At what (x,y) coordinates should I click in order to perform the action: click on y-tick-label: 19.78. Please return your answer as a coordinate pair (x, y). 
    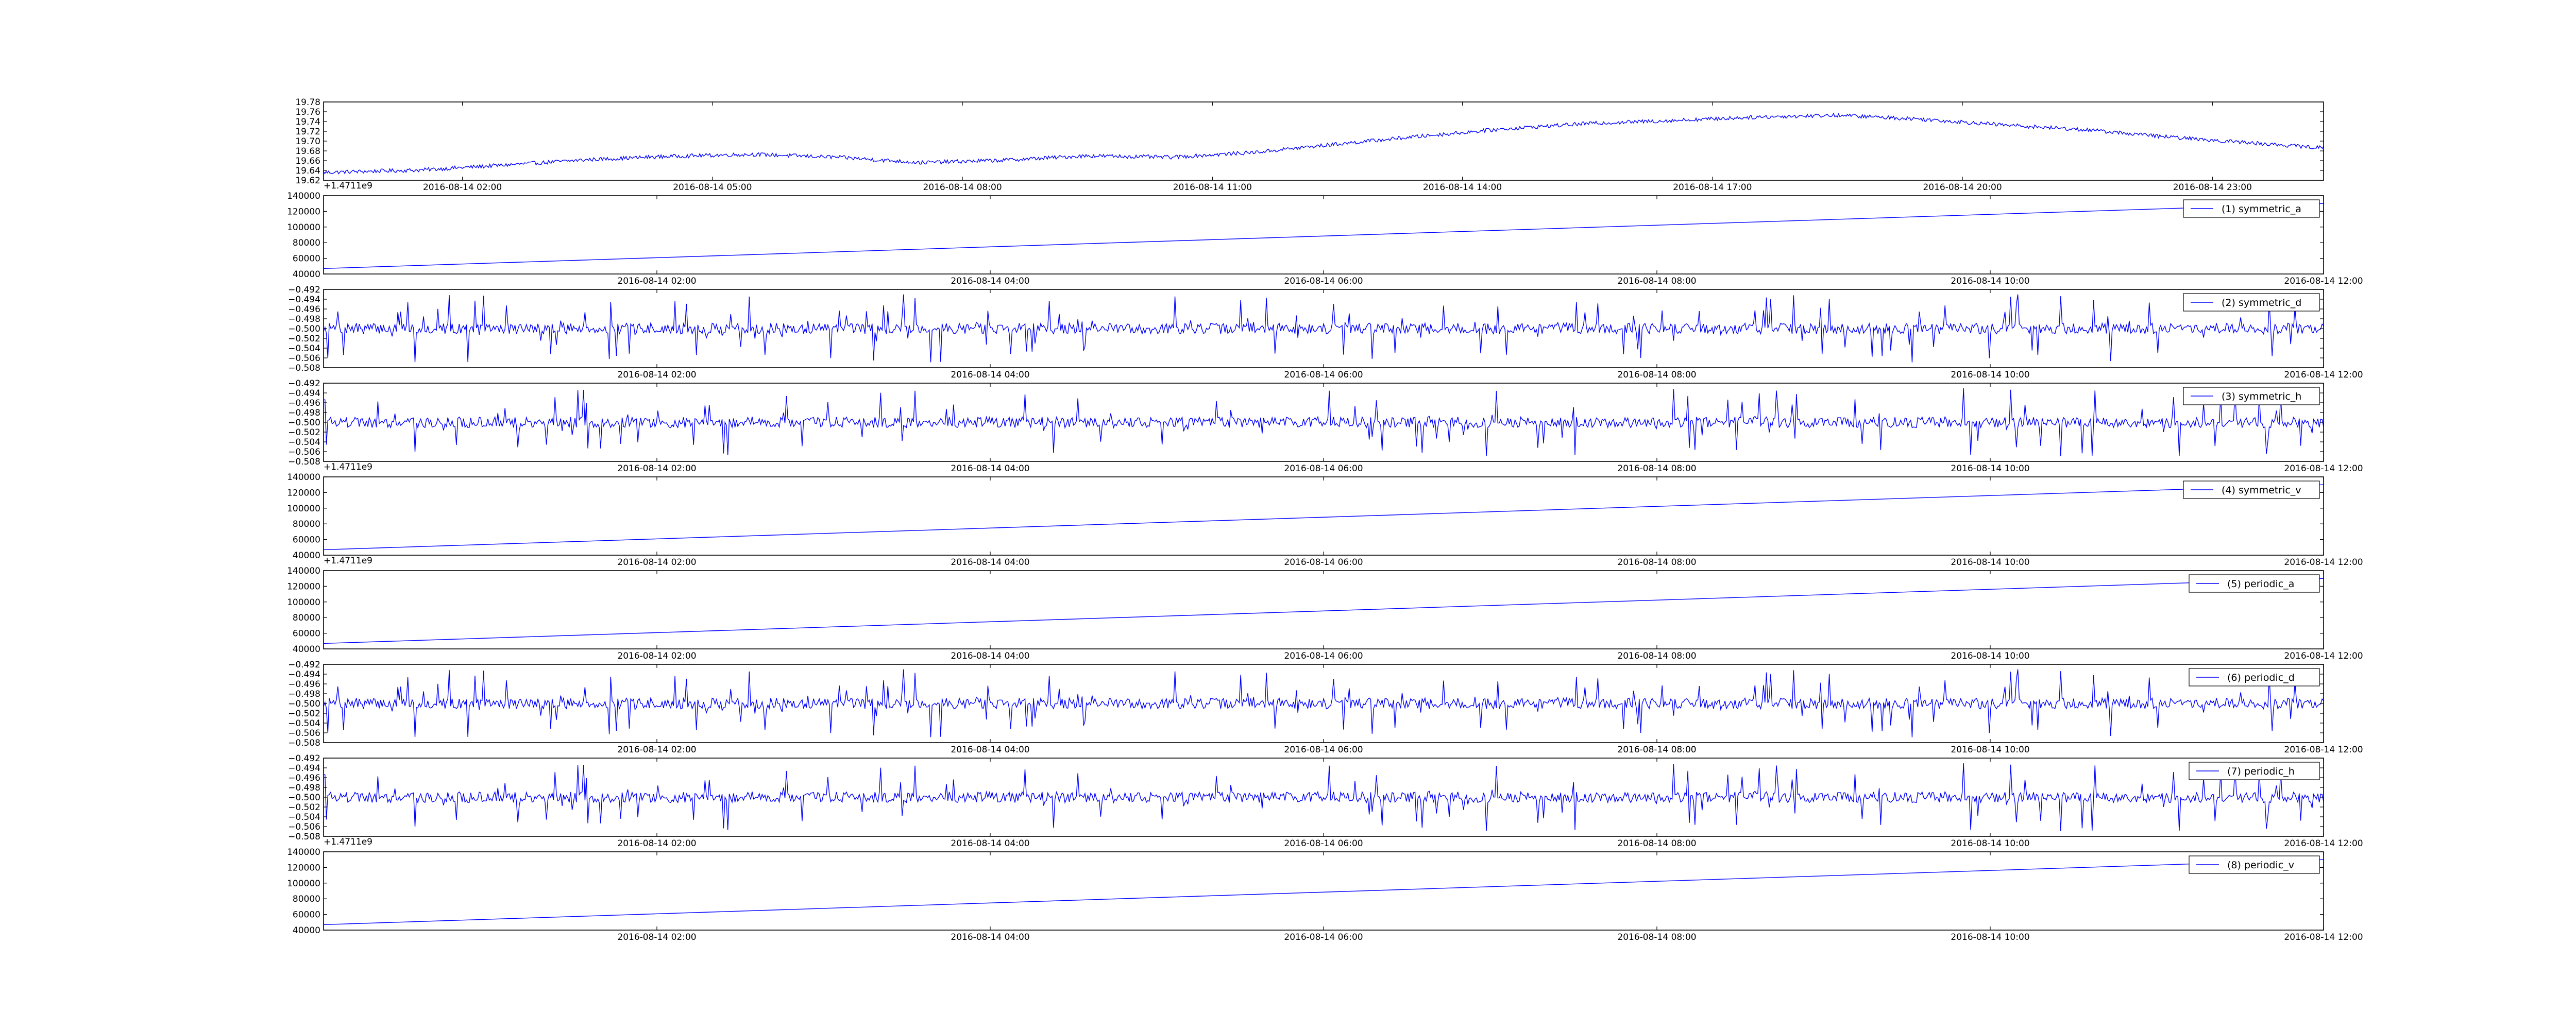
    Looking at the image, I should click on (307, 102).